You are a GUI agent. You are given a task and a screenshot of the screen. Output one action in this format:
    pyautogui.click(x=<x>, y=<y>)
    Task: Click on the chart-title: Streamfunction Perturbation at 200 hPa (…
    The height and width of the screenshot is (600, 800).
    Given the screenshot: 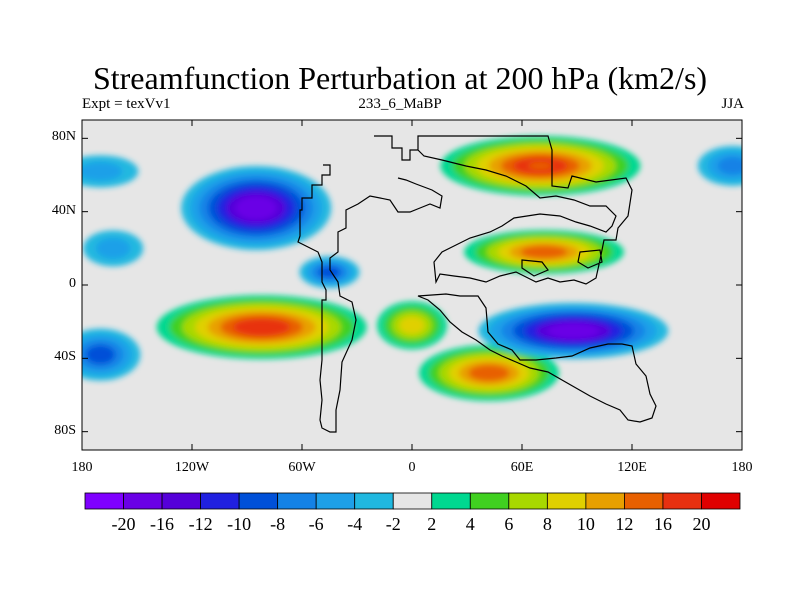 What is the action you would take?
    pyautogui.click(x=400, y=78)
    